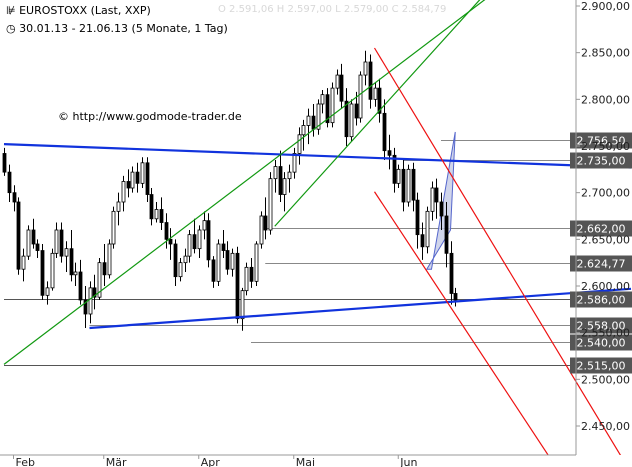  I want to click on level-price-label: 2.735,00, so click(601, 160).